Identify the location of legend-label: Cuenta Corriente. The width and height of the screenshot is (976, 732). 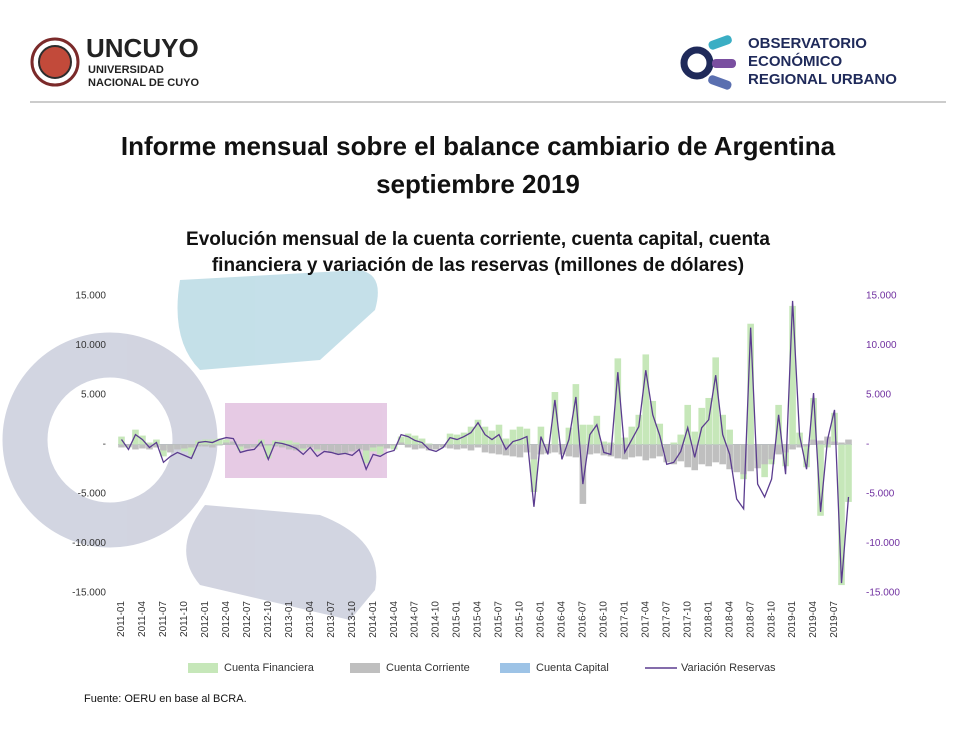
(428, 668).